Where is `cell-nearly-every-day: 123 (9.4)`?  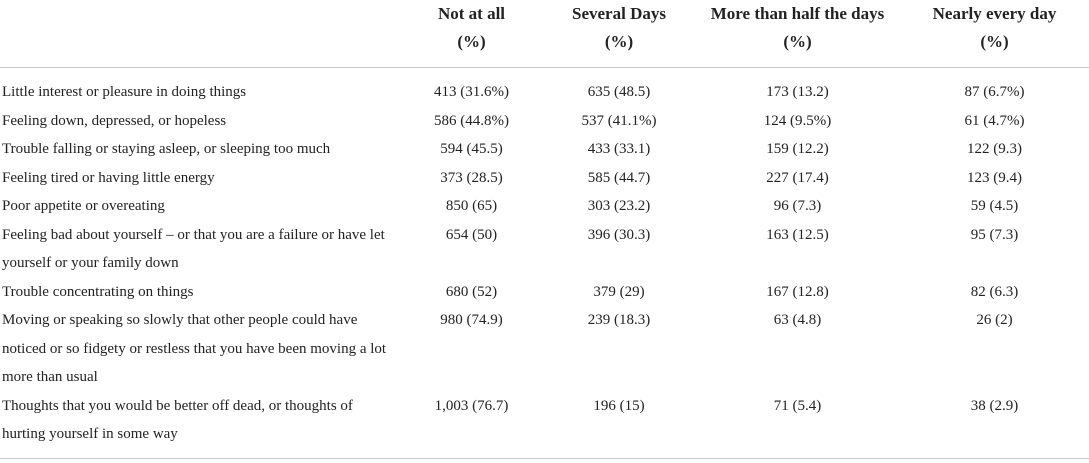 cell-nearly-every-day: 123 (9.4) is located at coordinates (994, 177).